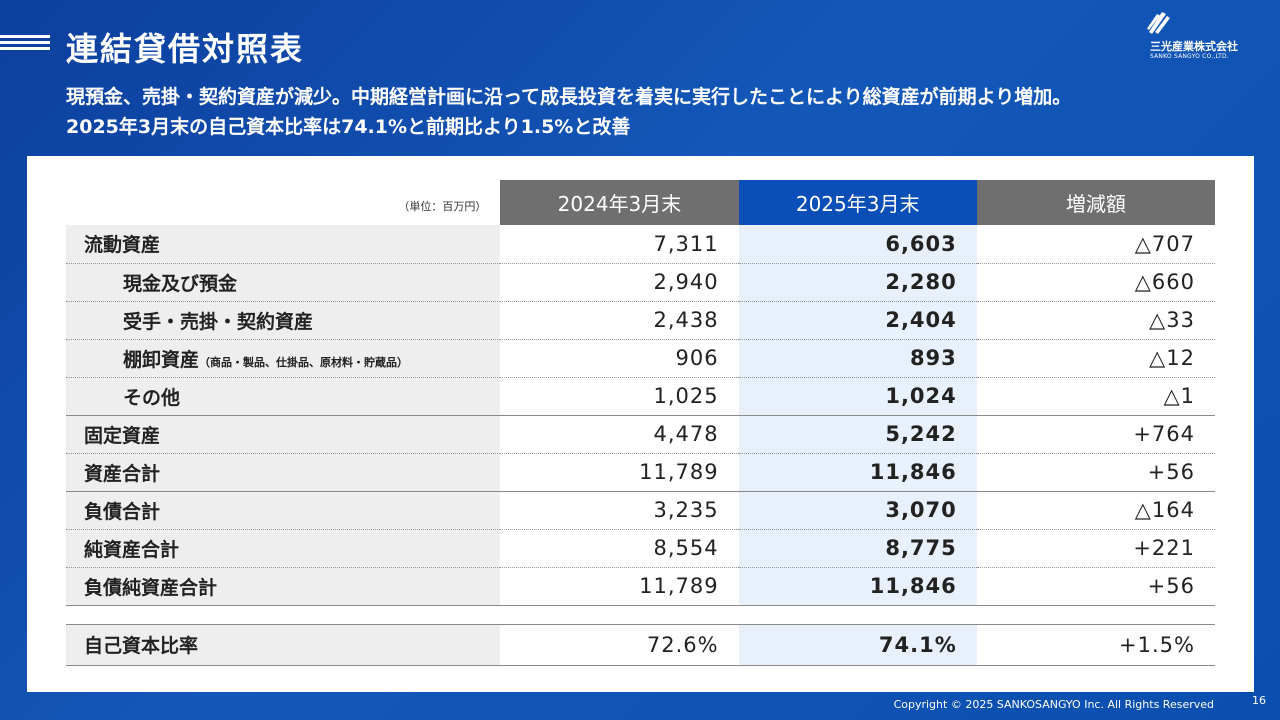  I want to click on value-diff: +221, so click(1095, 548).